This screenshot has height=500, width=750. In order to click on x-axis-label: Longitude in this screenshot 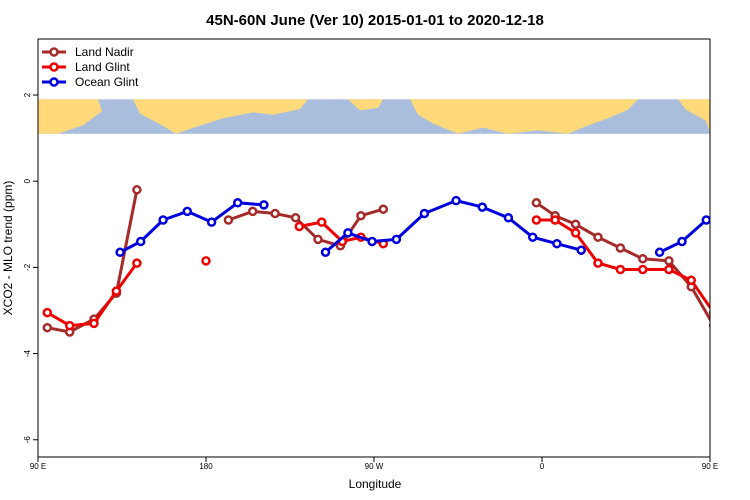, I will do `click(375, 484)`.